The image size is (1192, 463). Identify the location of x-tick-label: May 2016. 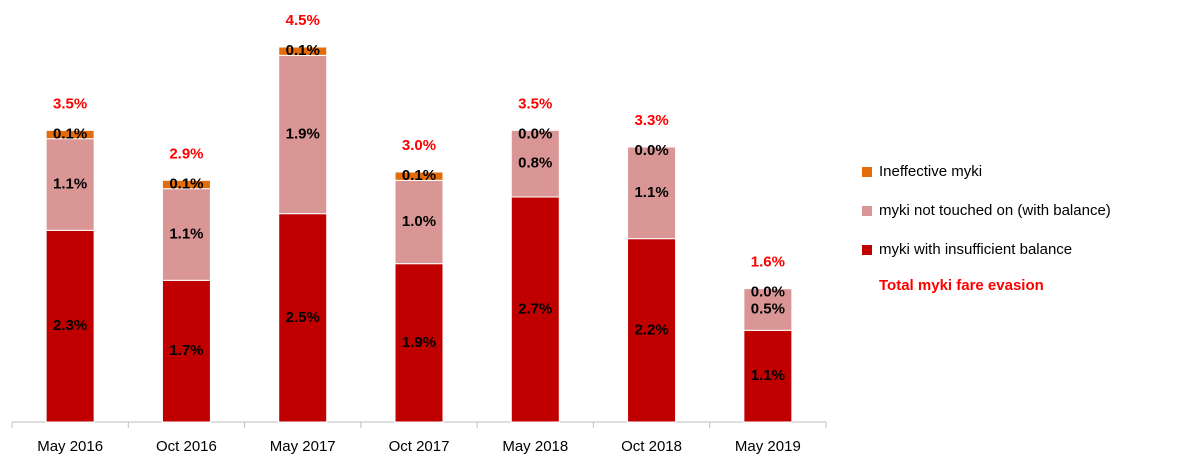
(70, 446).